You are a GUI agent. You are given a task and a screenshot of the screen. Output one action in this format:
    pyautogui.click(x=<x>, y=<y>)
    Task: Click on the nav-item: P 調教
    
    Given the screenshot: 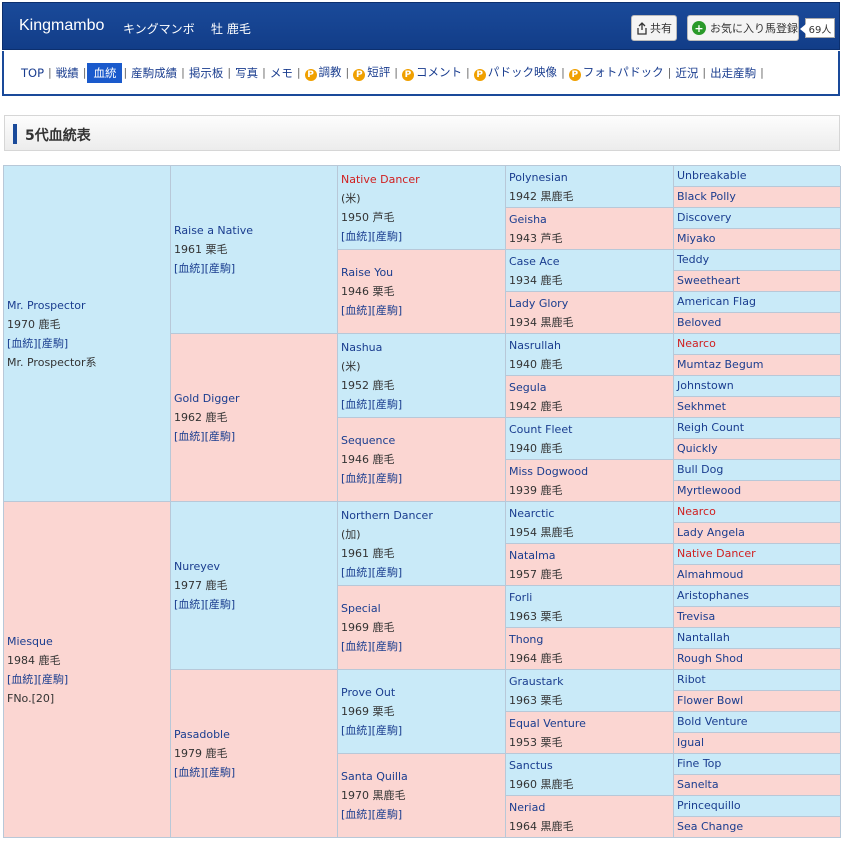 What is the action you would take?
    pyautogui.click(x=323, y=72)
    